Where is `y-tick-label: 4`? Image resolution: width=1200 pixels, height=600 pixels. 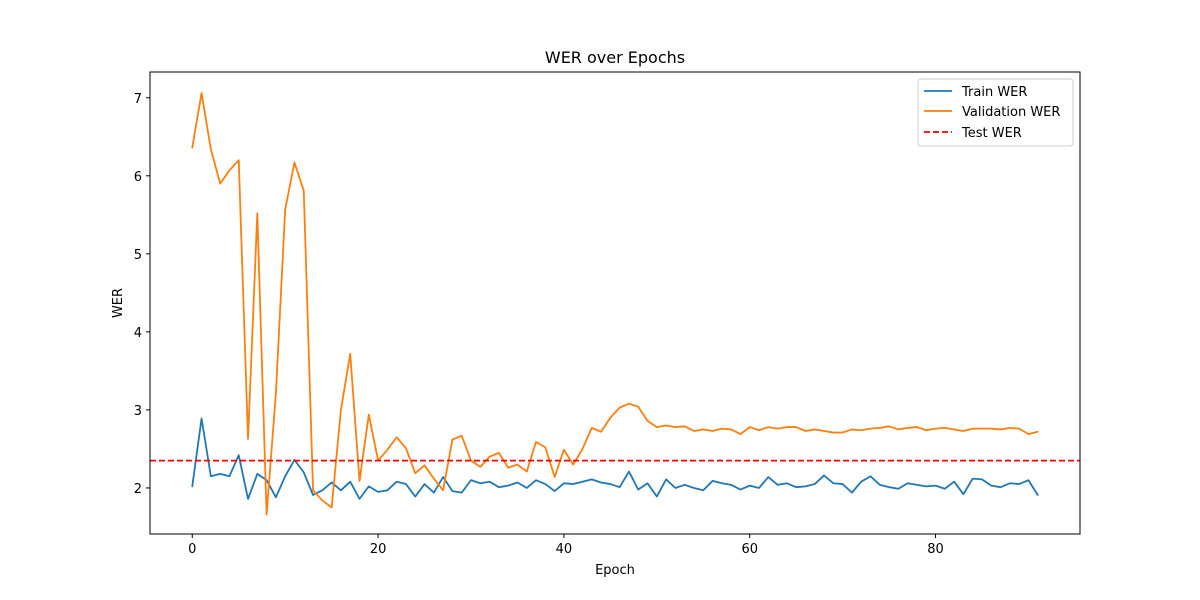 y-tick-label: 4 is located at coordinates (138, 333).